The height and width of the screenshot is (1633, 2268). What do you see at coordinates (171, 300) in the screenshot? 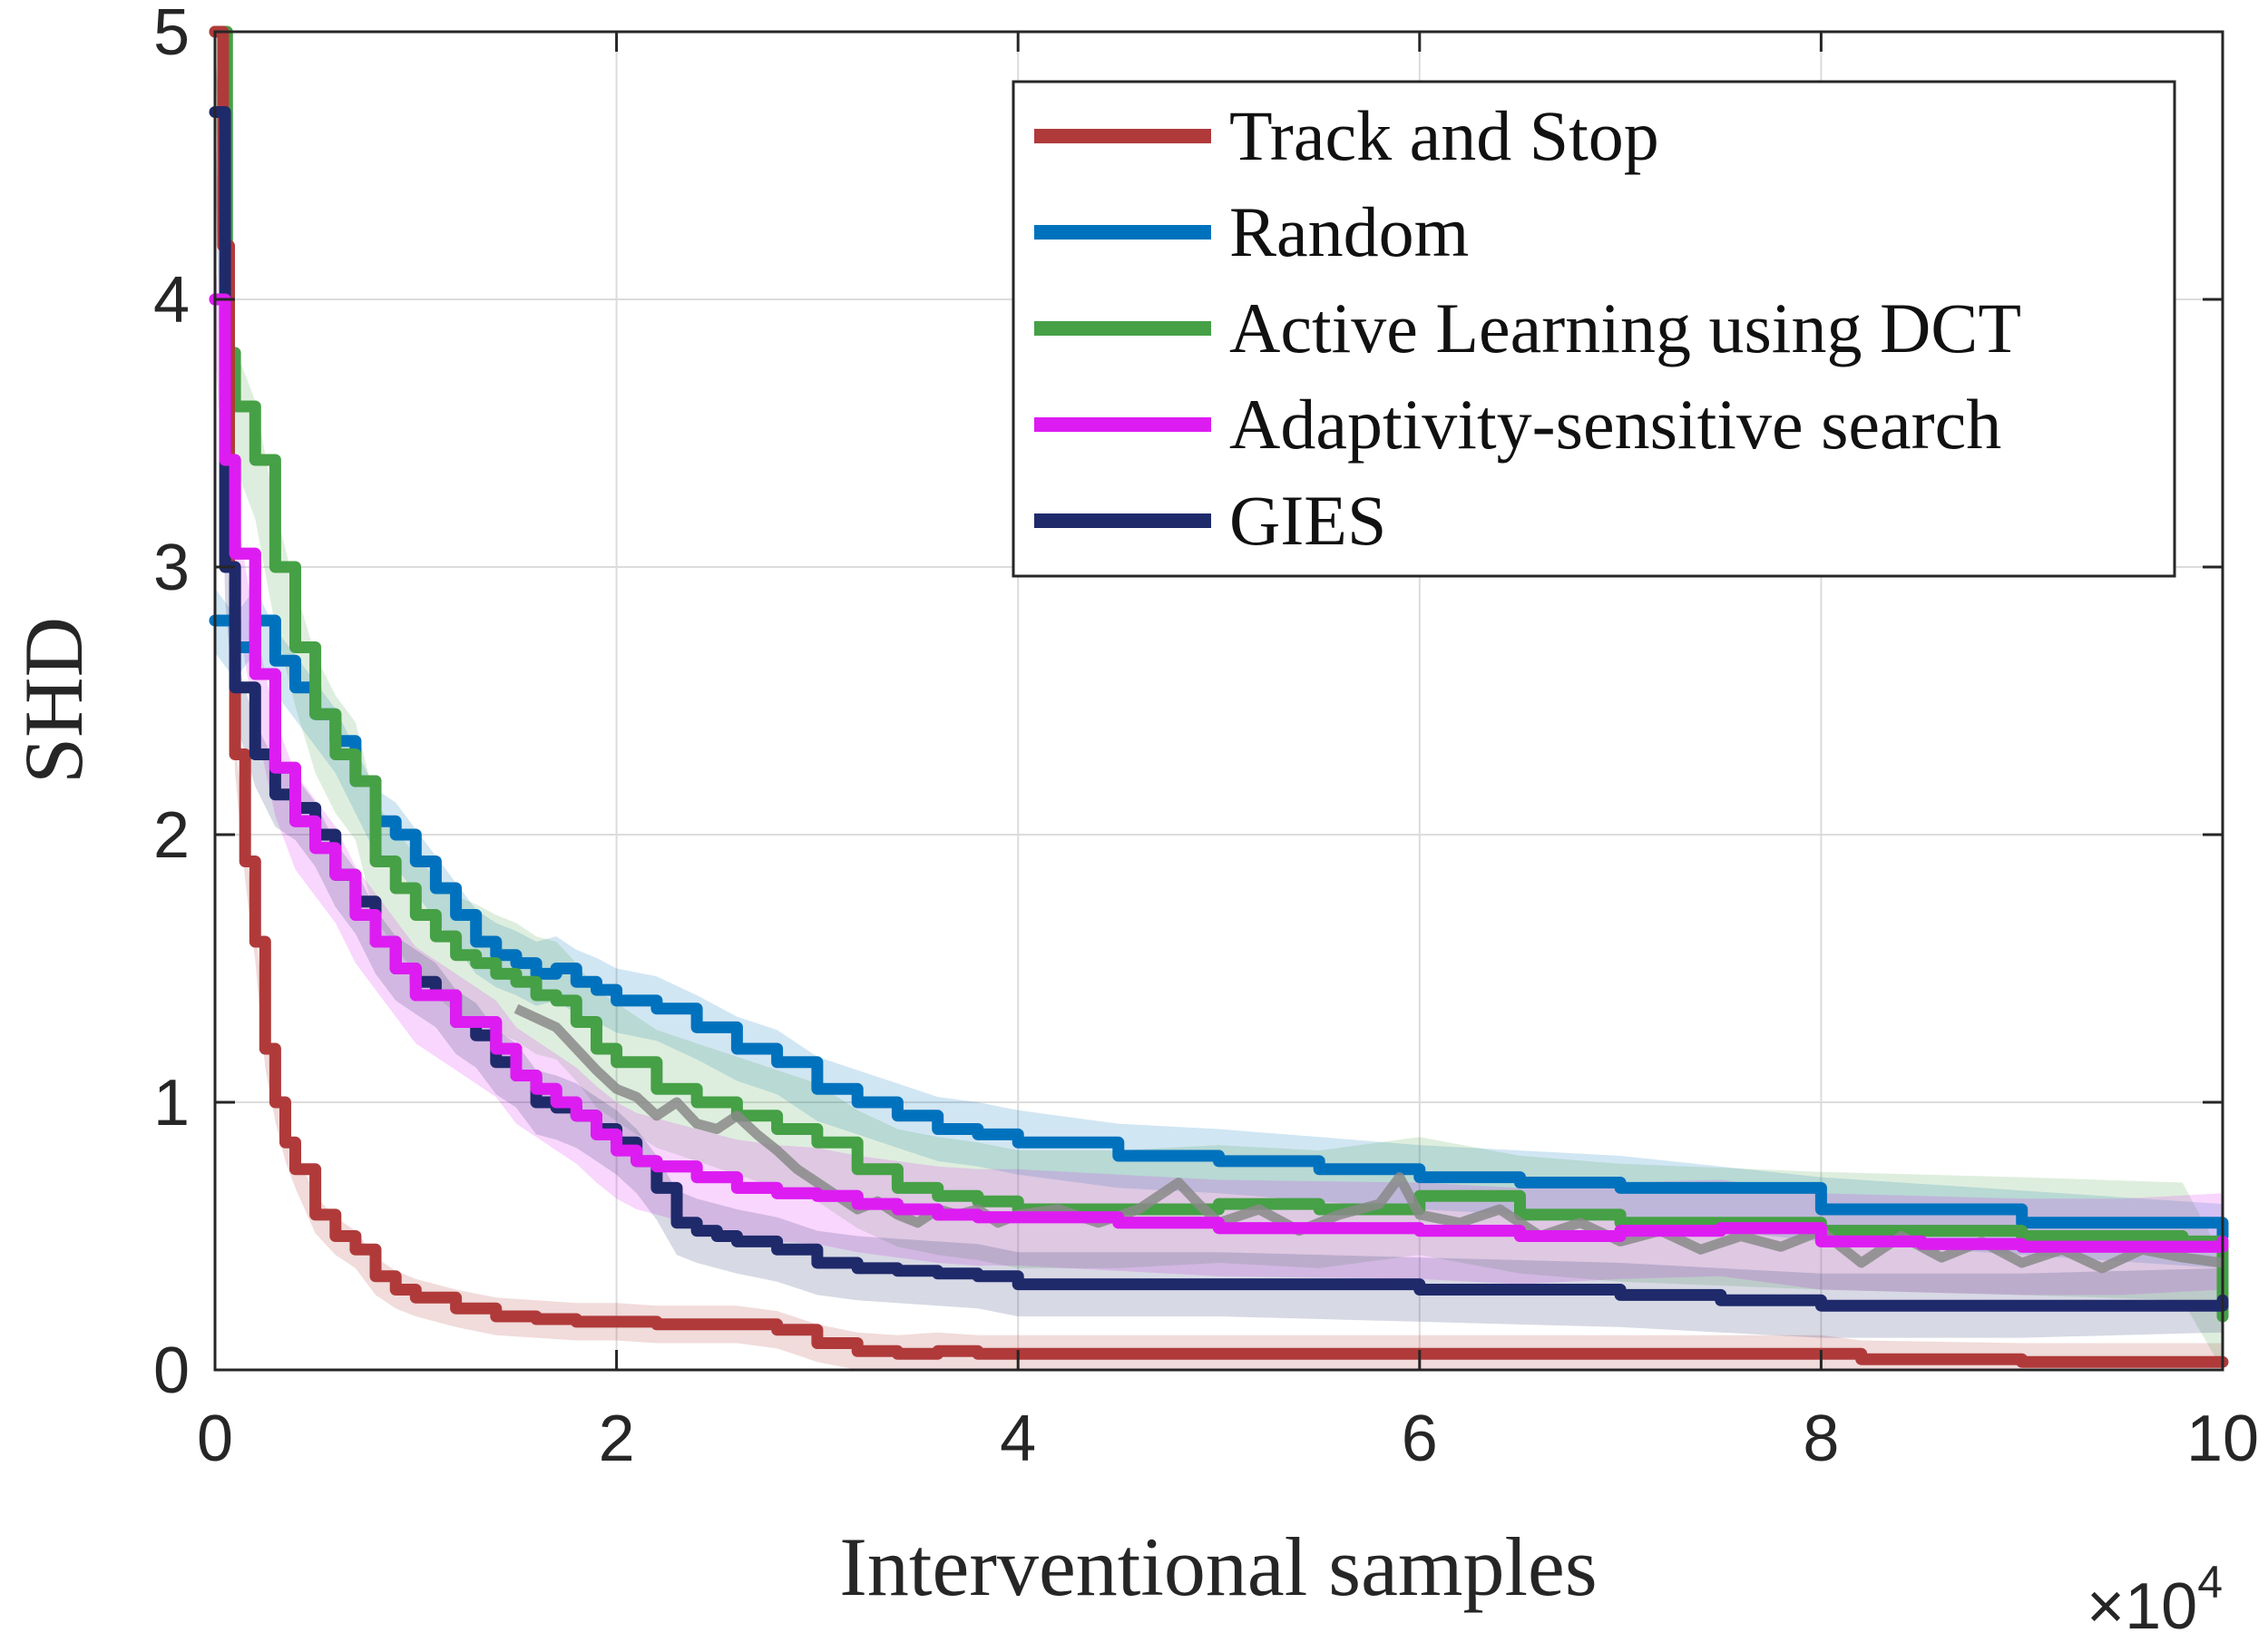
I see `y-tick-label: 4` at bounding box center [171, 300].